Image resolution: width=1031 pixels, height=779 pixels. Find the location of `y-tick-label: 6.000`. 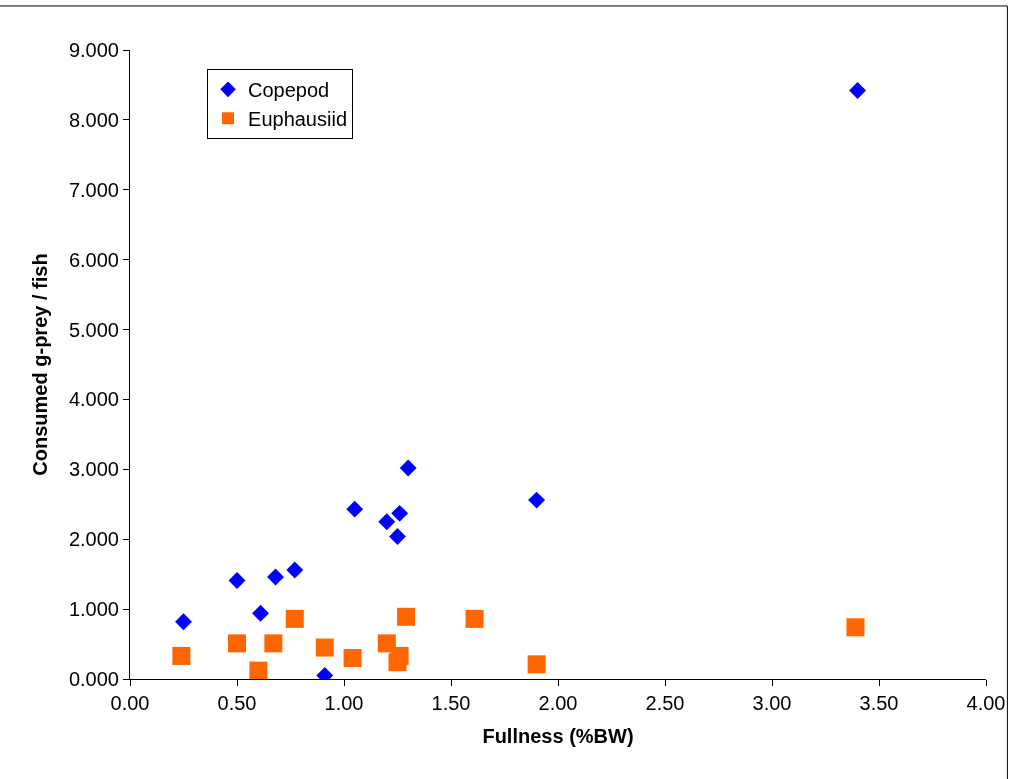

y-tick-label: 6.000 is located at coordinates (93, 259).